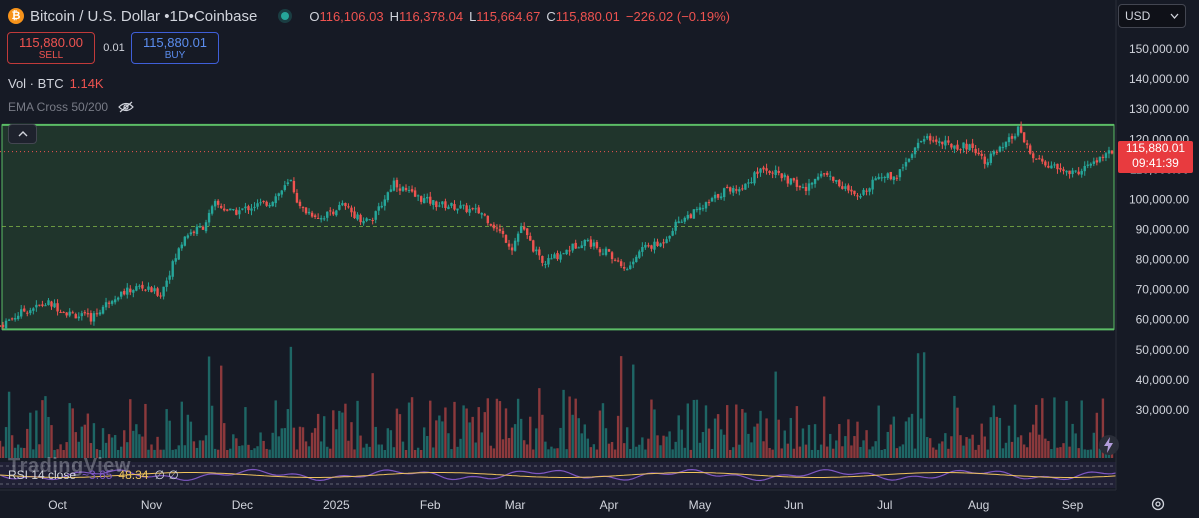  What do you see at coordinates (93, 475) in the screenshot?
I see `rsi-legend: RSI 14 close ~3.65 48.34 ∅ ∅` at bounding box center [93, 475].